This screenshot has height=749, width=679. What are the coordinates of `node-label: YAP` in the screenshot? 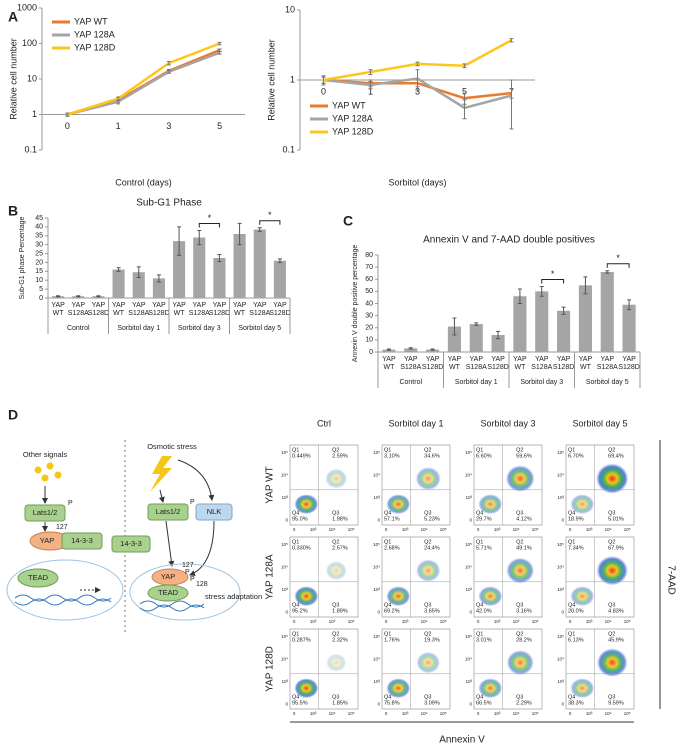 It's located at (47, 540).